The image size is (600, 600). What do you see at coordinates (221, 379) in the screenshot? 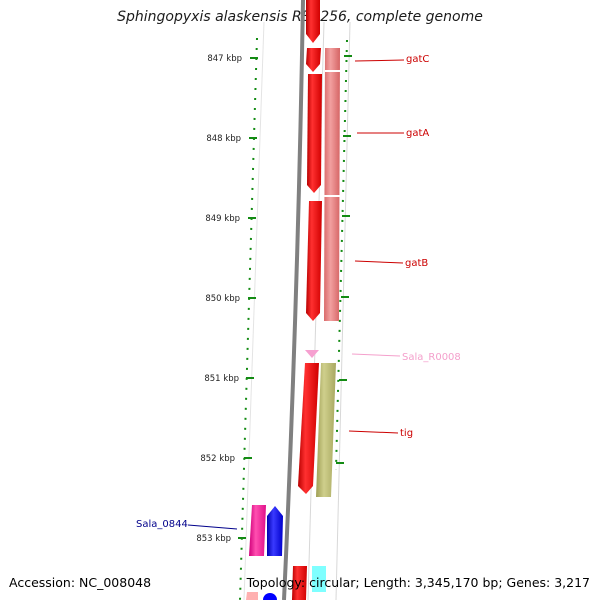
I see `ruler-label-851: 851 kbp` at bounding box center [221, 379].